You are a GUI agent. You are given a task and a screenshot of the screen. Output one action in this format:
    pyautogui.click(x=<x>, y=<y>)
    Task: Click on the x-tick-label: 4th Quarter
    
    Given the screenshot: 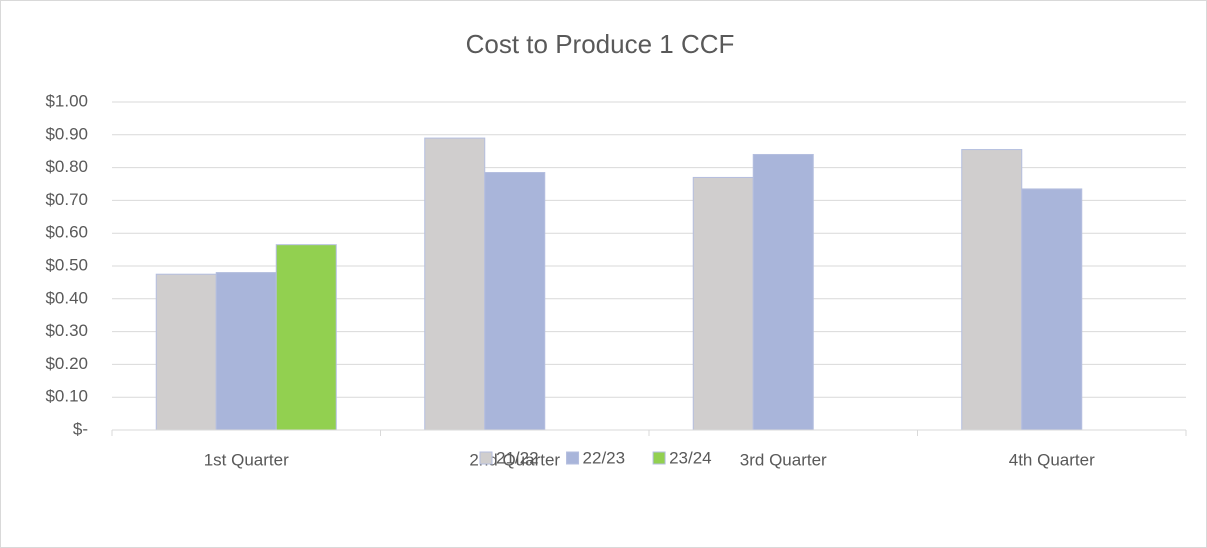 What is the action you would take?
    pyautogui.click(x=1052, y=459)
    